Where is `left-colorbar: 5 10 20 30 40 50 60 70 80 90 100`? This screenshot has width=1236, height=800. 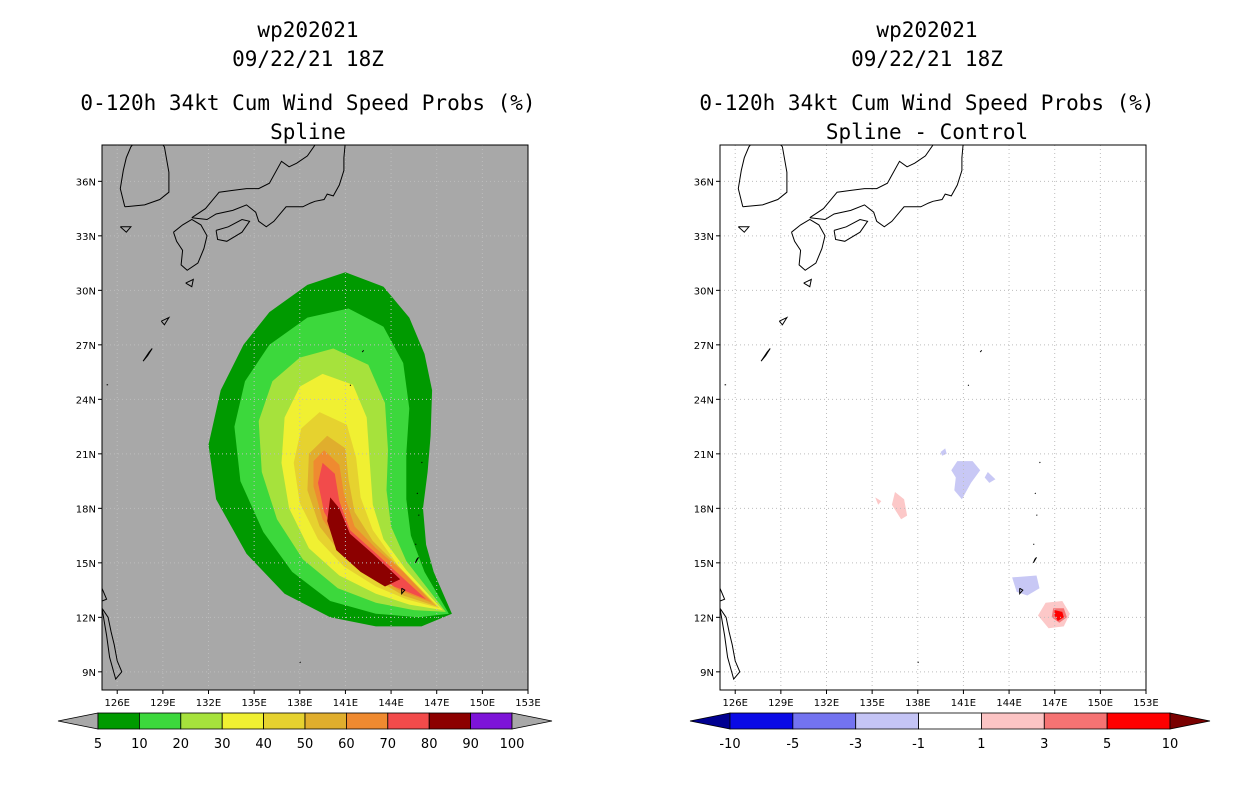 left-colorbar: 5 10 20 30 40 50 60 70 80 90 100 is located at coordinates (305, 732).